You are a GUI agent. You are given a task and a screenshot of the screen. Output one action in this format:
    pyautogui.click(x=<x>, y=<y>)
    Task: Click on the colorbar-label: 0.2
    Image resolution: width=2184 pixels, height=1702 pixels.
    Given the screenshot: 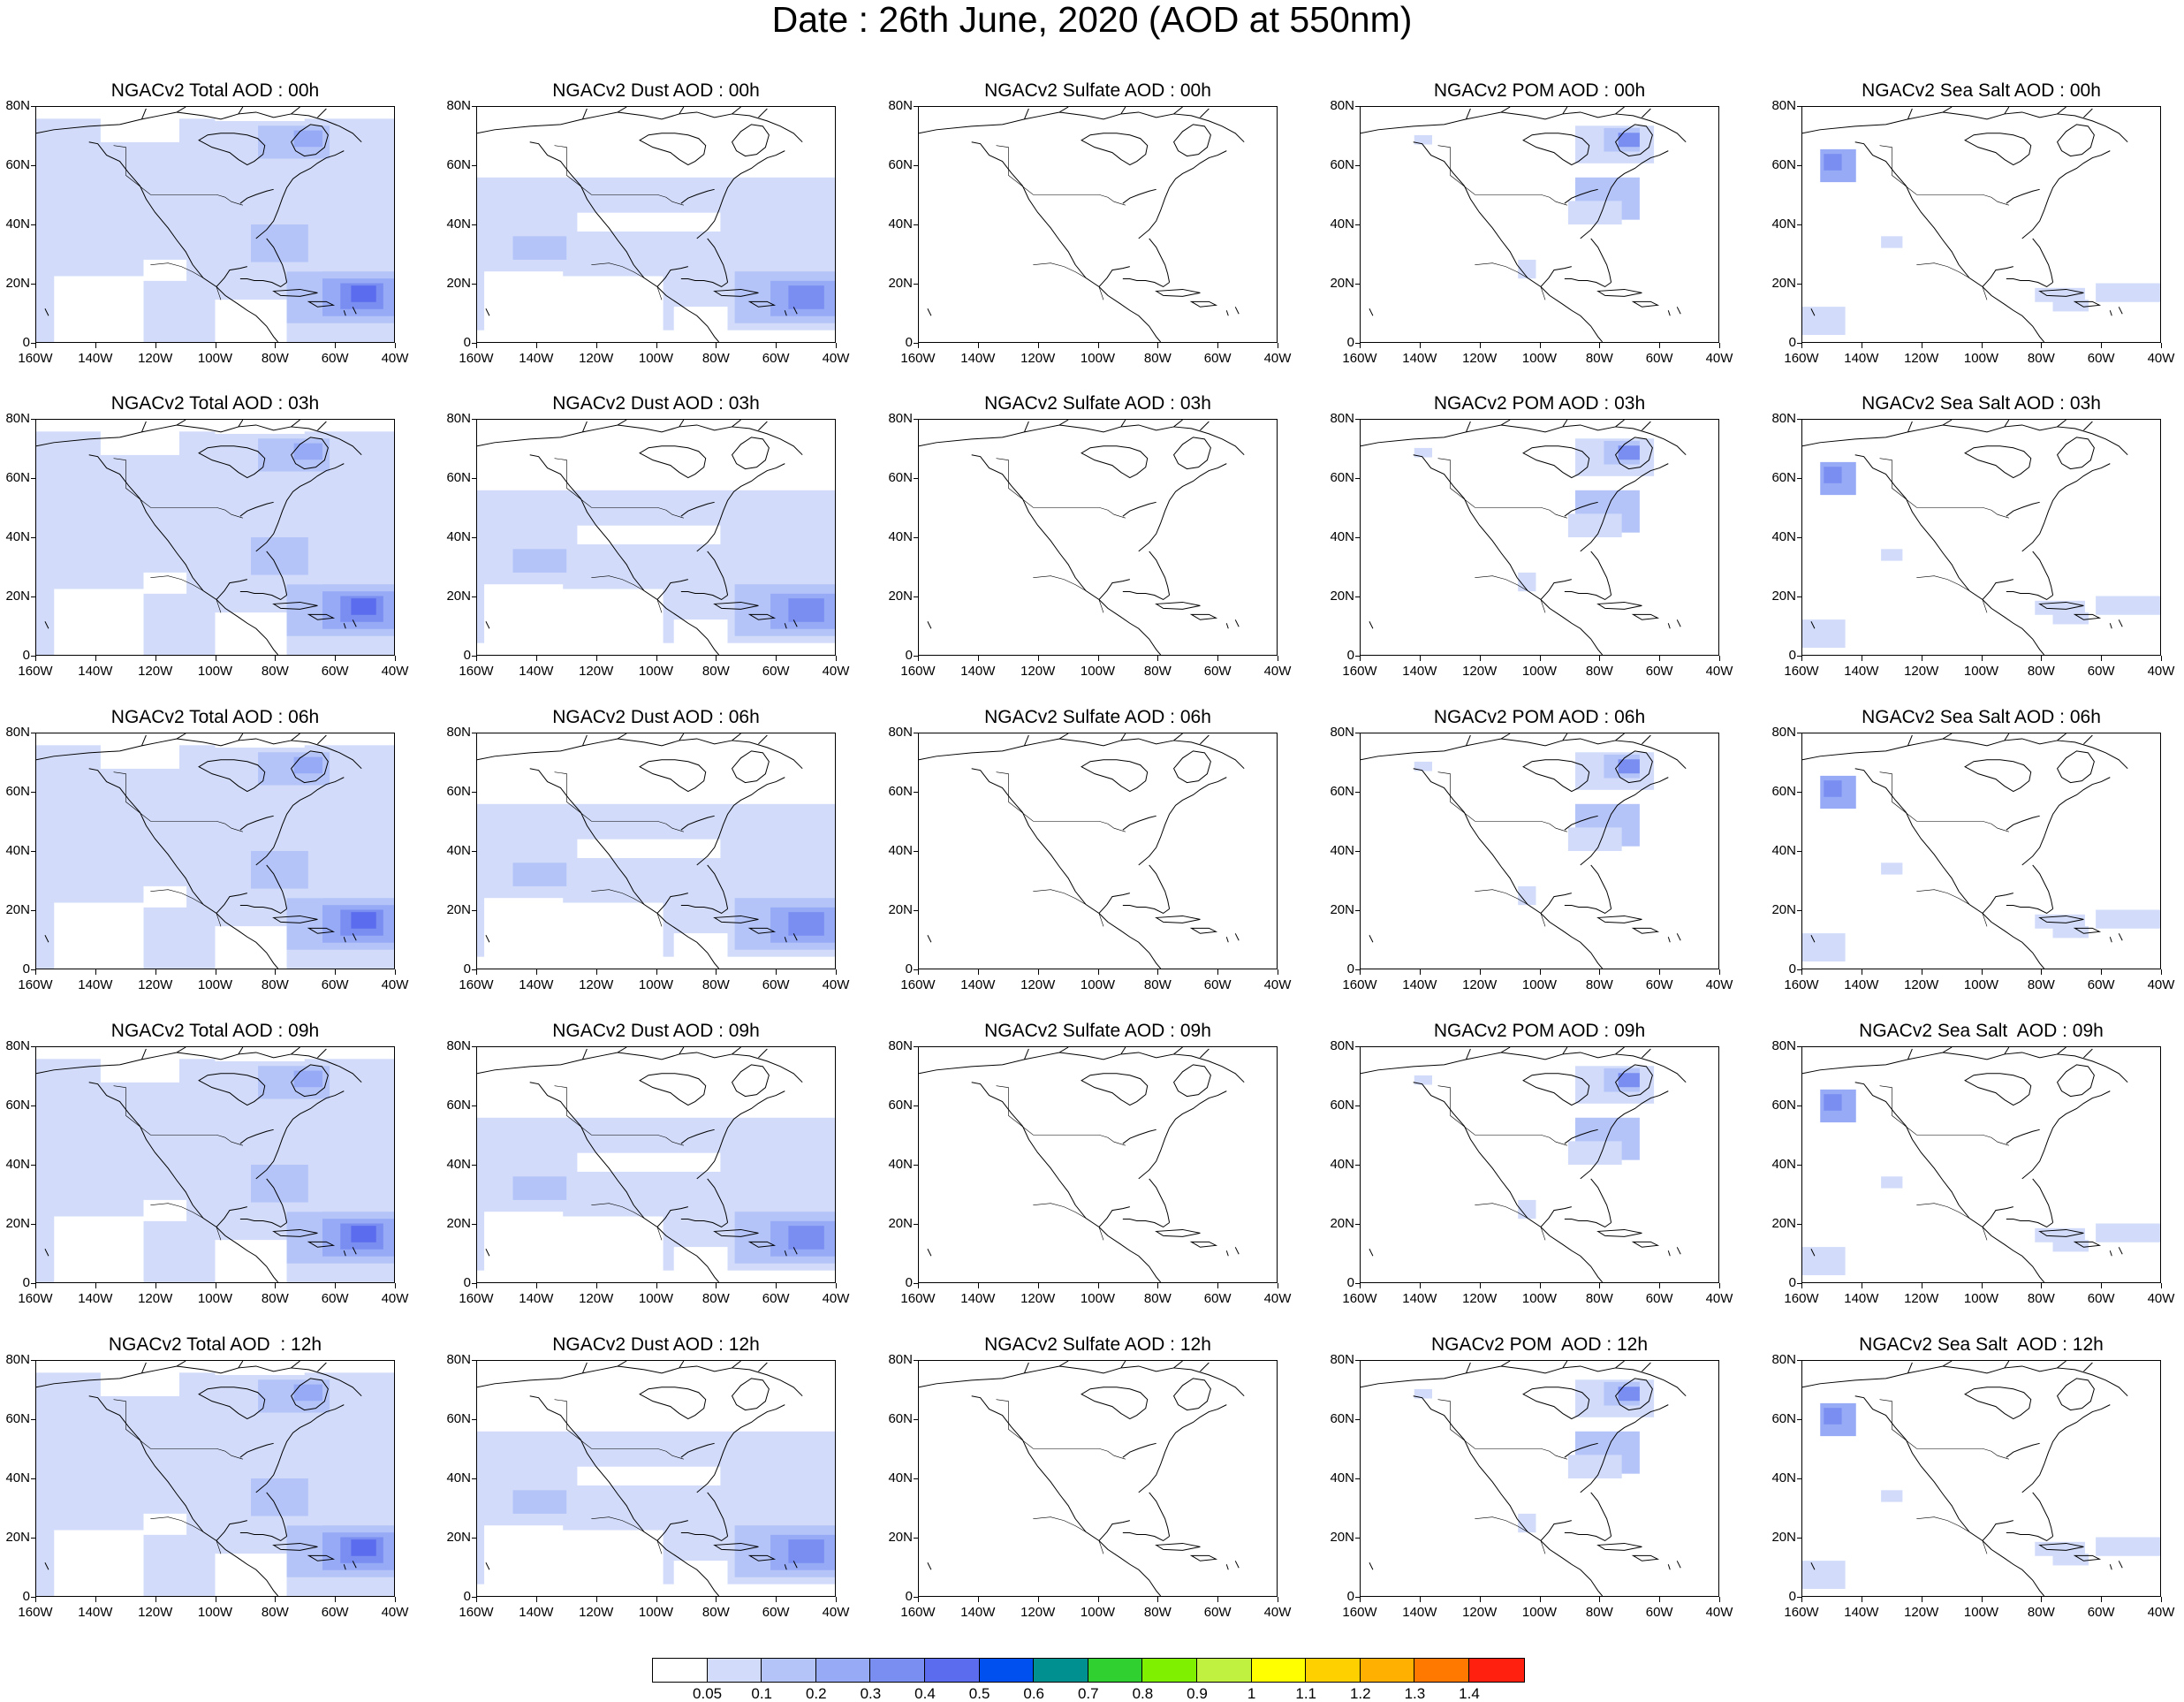 What is the action you would take?
    pyautogui.click(x=816, y=1693)
    